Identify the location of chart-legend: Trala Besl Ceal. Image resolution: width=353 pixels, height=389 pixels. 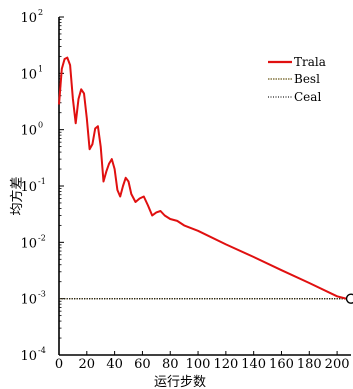
(297, 79).